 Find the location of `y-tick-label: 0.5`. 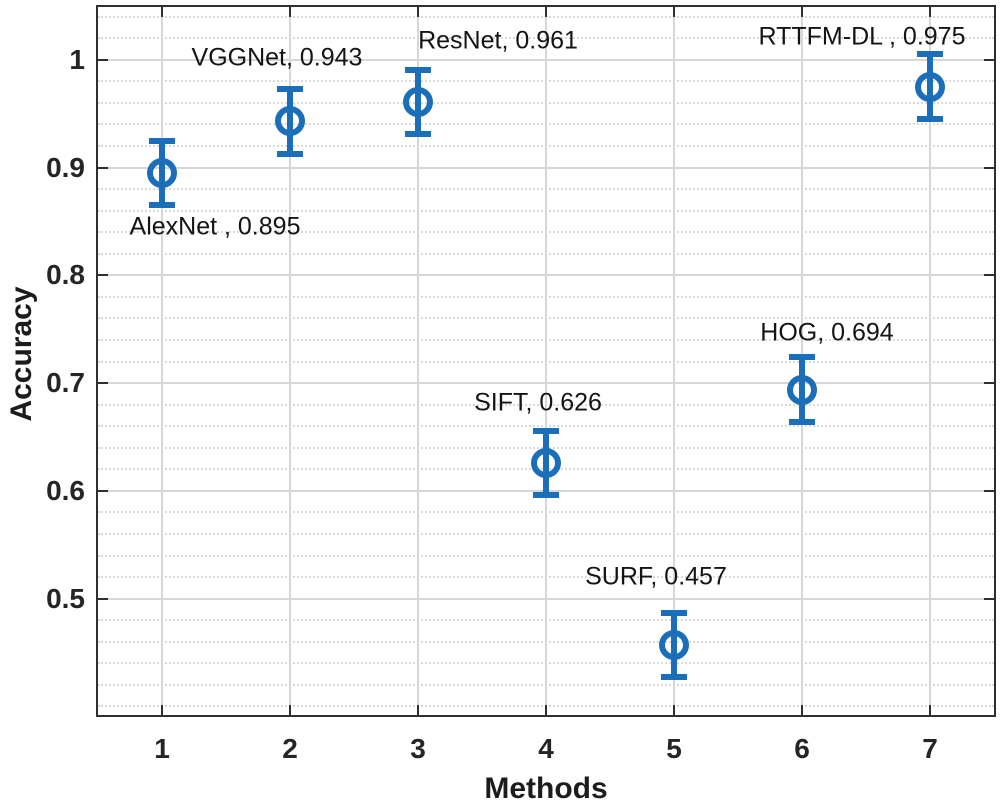

y-tick-label: 0.5 is located at coordinates (65, 598).